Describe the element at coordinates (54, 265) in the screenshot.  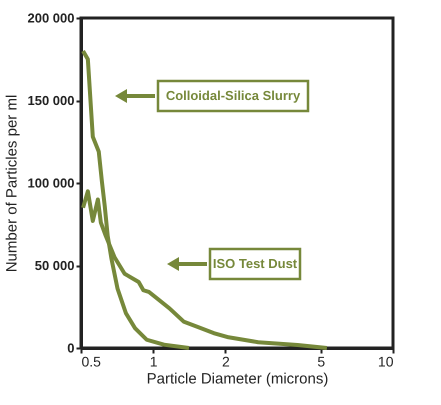
I see `y-tick-label: 50 000` at that location.